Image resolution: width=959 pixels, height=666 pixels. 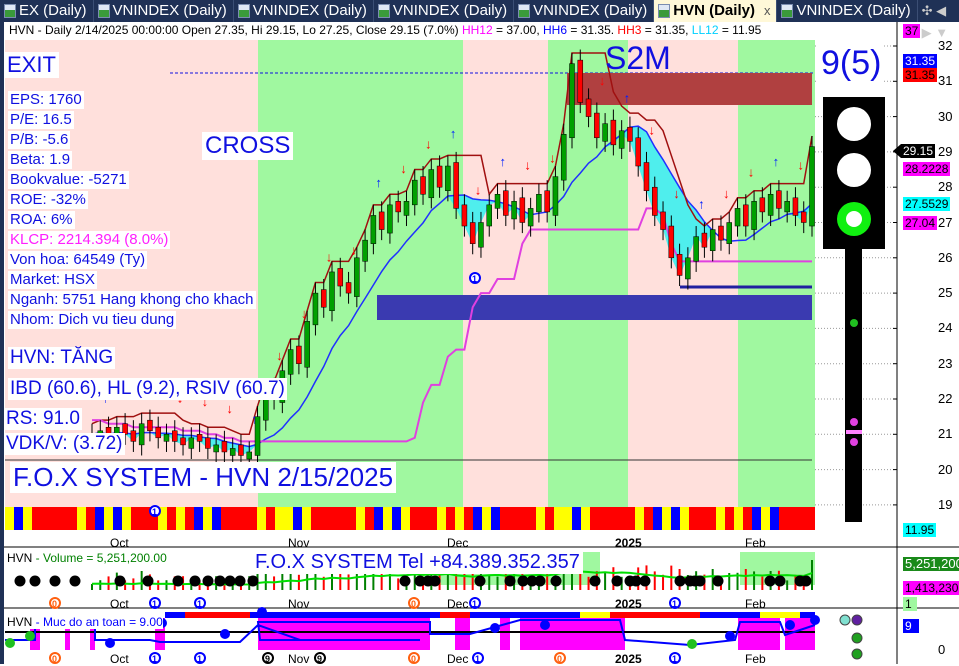 I want to click on hh3-label: HH3, so click(x=629, y=30).